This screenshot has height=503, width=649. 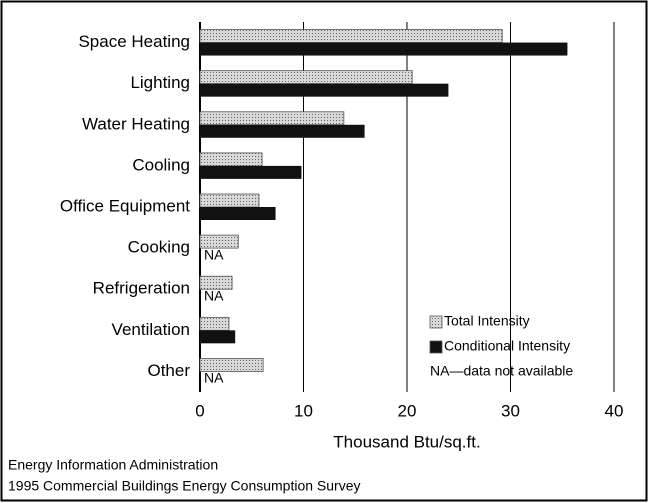 What do you see at coordinates (507, 346) in the screenshot?
I see `legend-label: Conditional Intensity` at bounding box center [507, 346].